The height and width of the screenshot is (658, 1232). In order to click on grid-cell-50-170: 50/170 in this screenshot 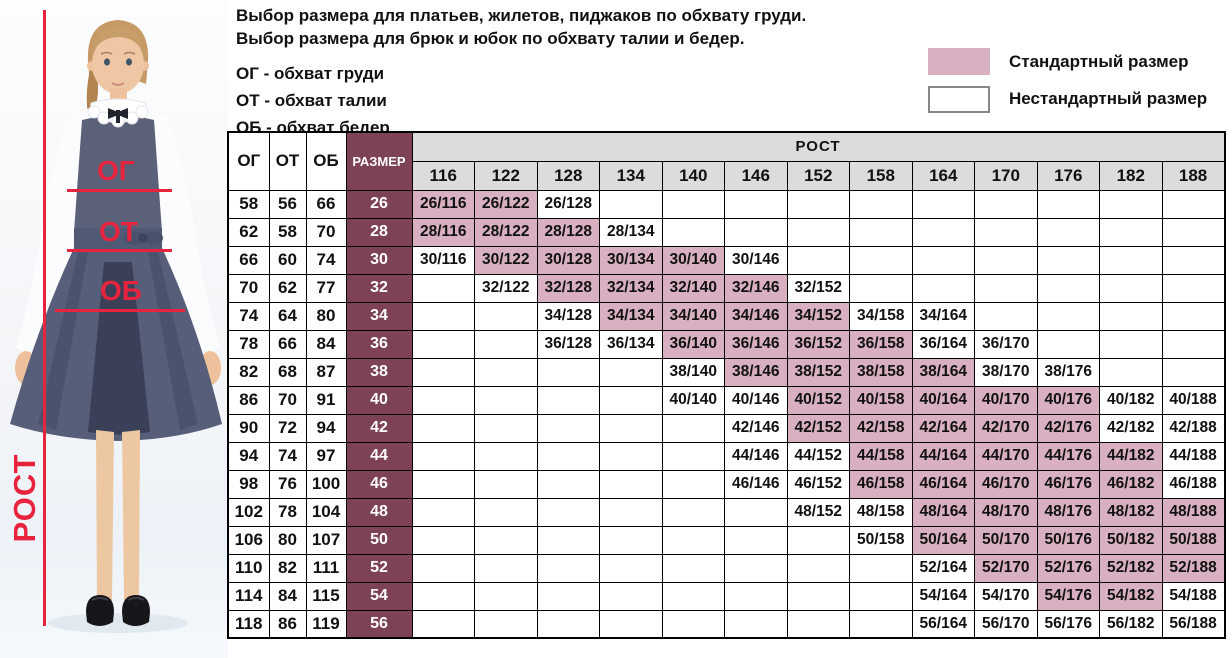, I will do `click(1006, 540)`.